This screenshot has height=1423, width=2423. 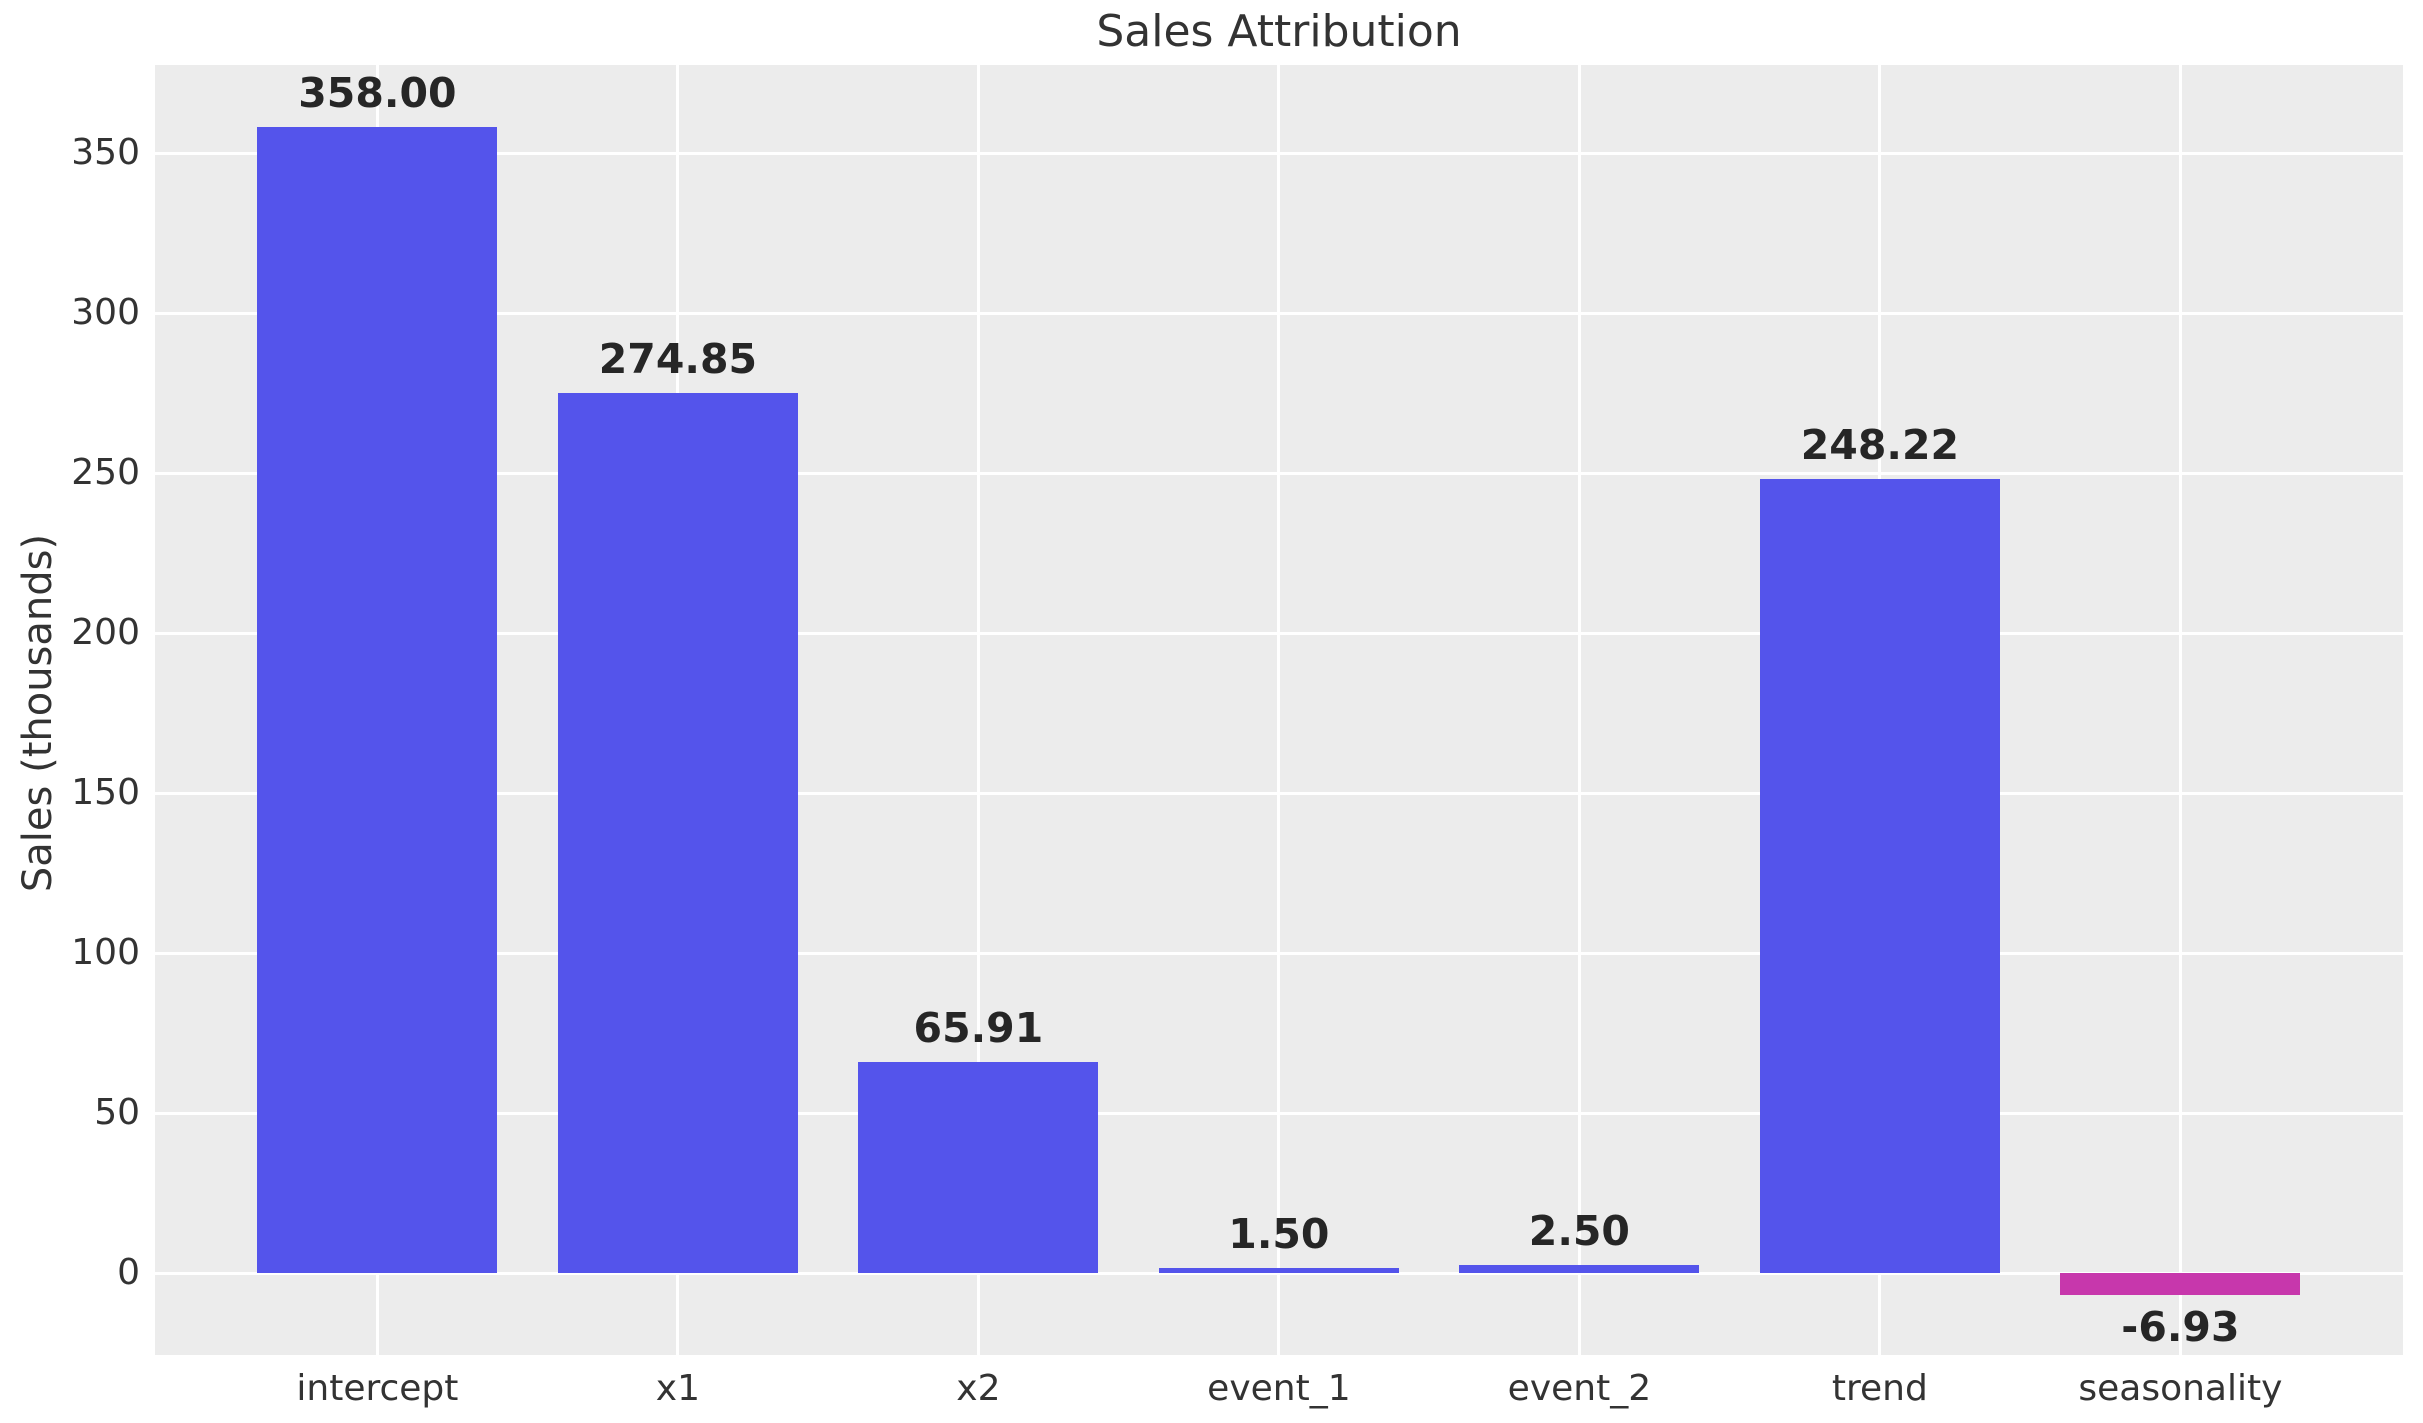 I want to click on bar-trend, so click(x=1879, y=875).